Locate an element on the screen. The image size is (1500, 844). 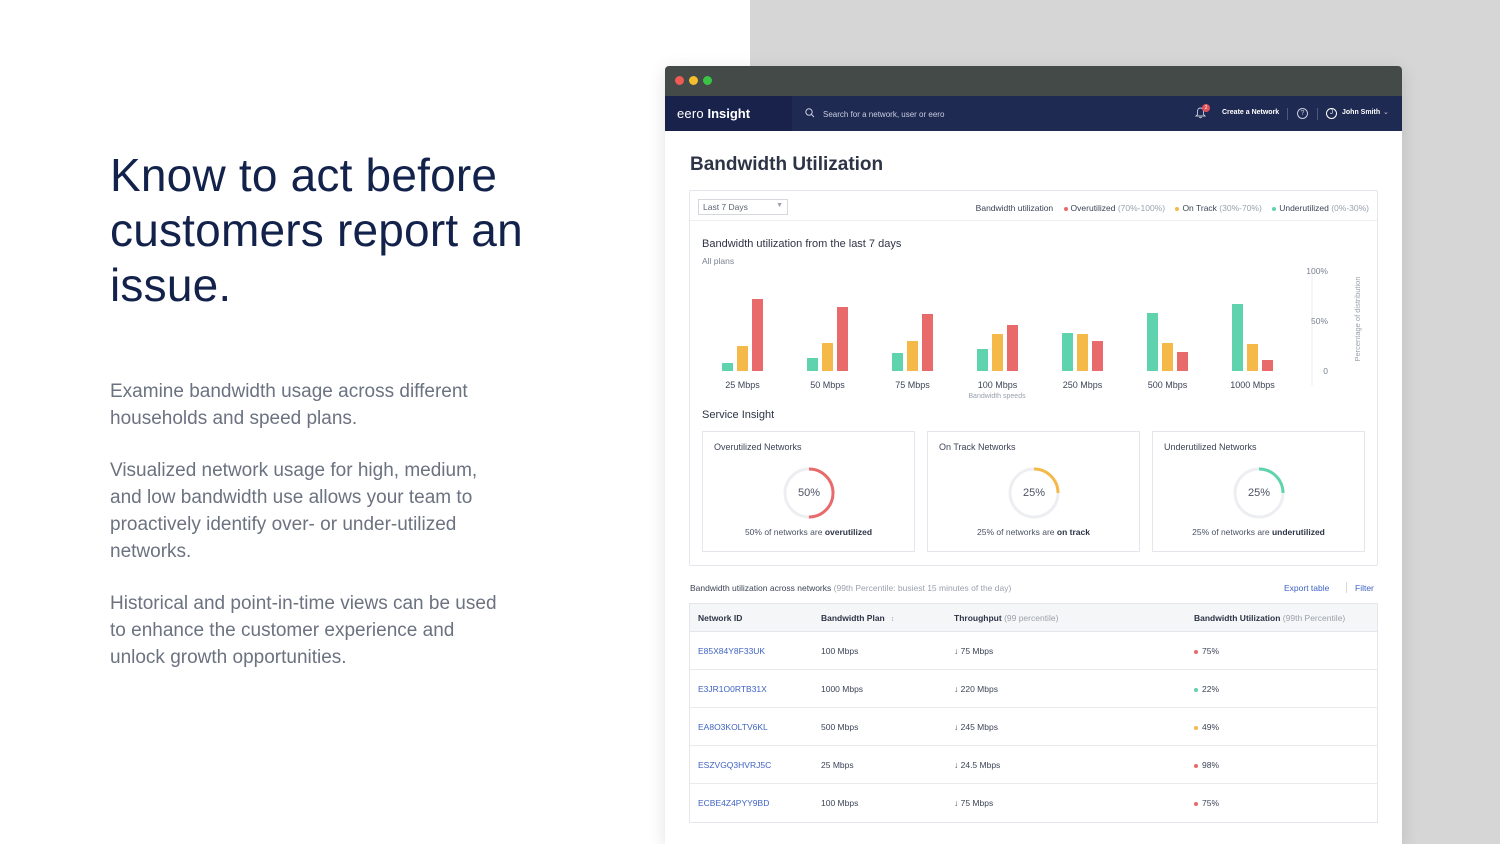
brand-logo: eero Insight is located at coordinates (728, 113).